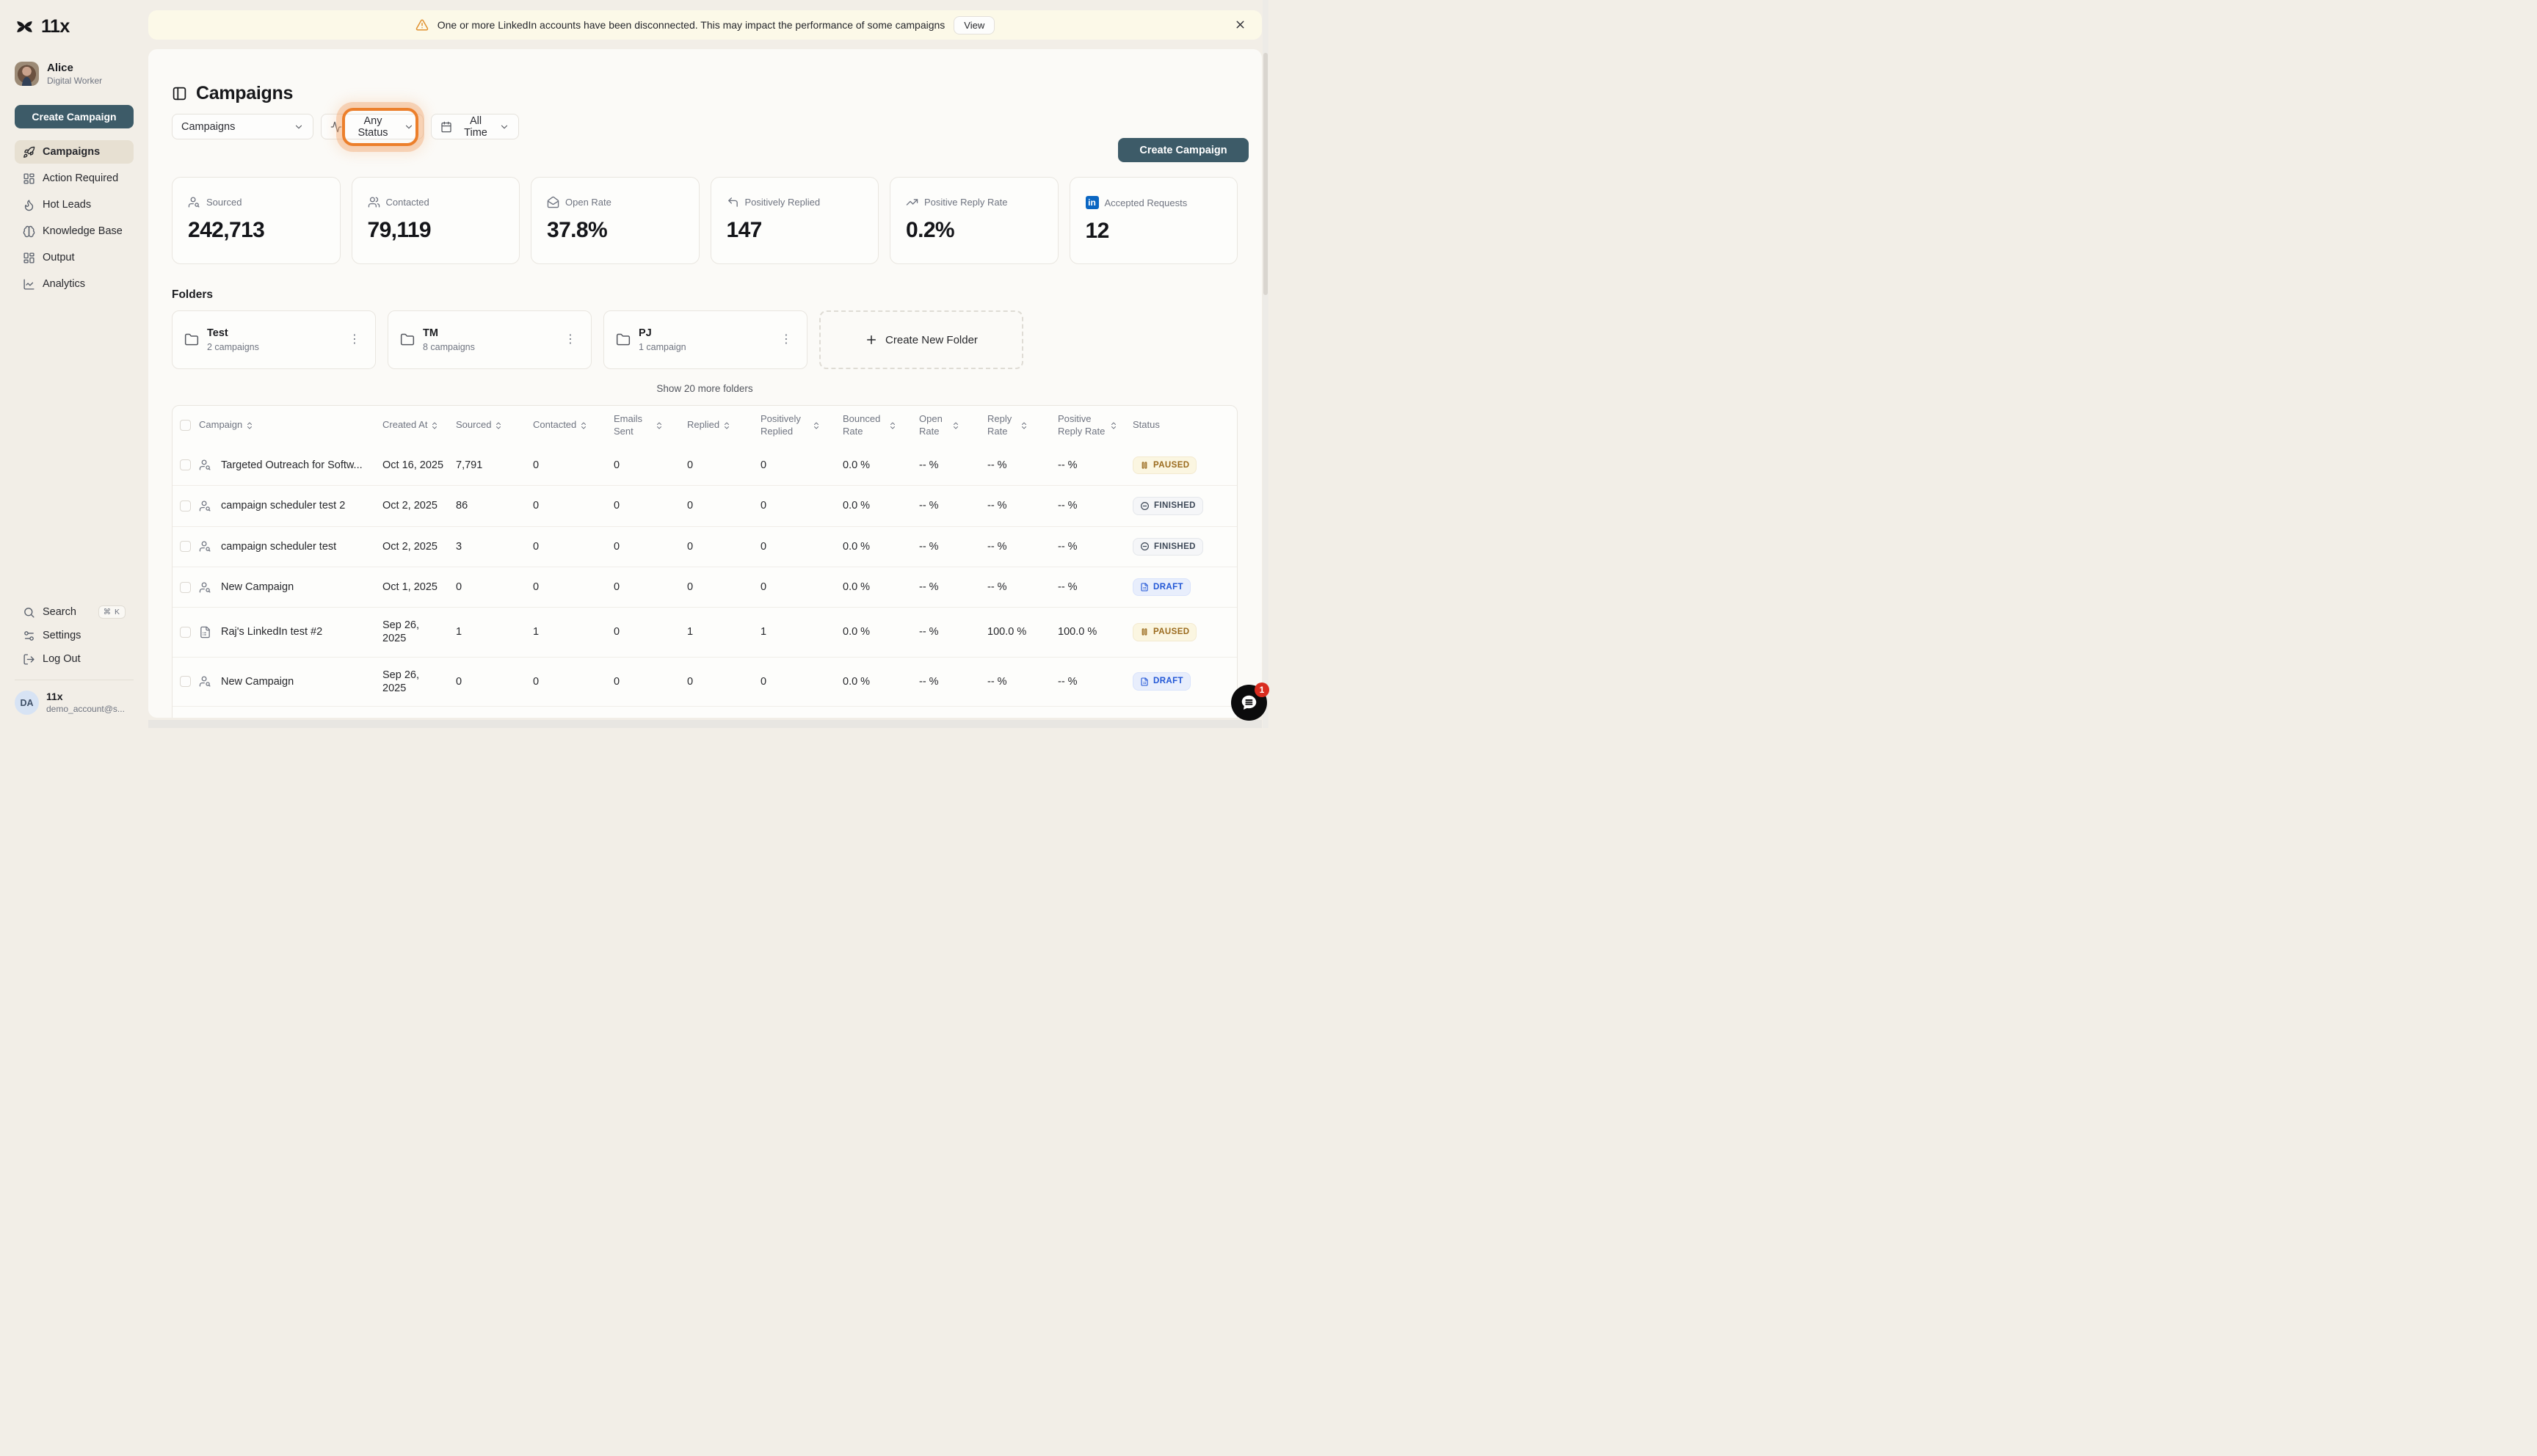 This screenshot has height=1456, width=2537. I want to click on open-rate-cell: -- %, so click(929, 681).